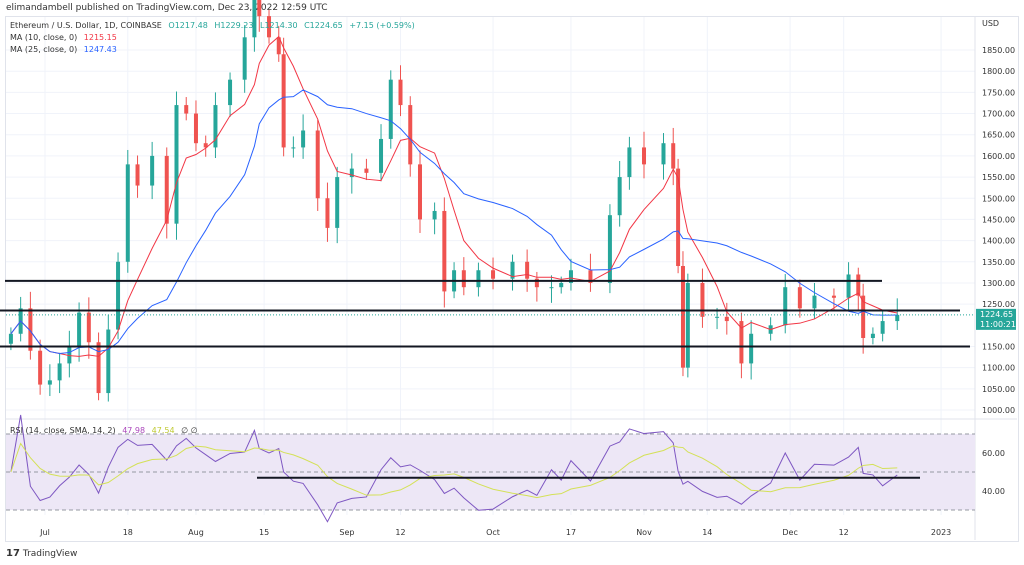 This screenshot has height=565, width=1024. I want to click on time-tick-label: 2023, so click(941, 532).